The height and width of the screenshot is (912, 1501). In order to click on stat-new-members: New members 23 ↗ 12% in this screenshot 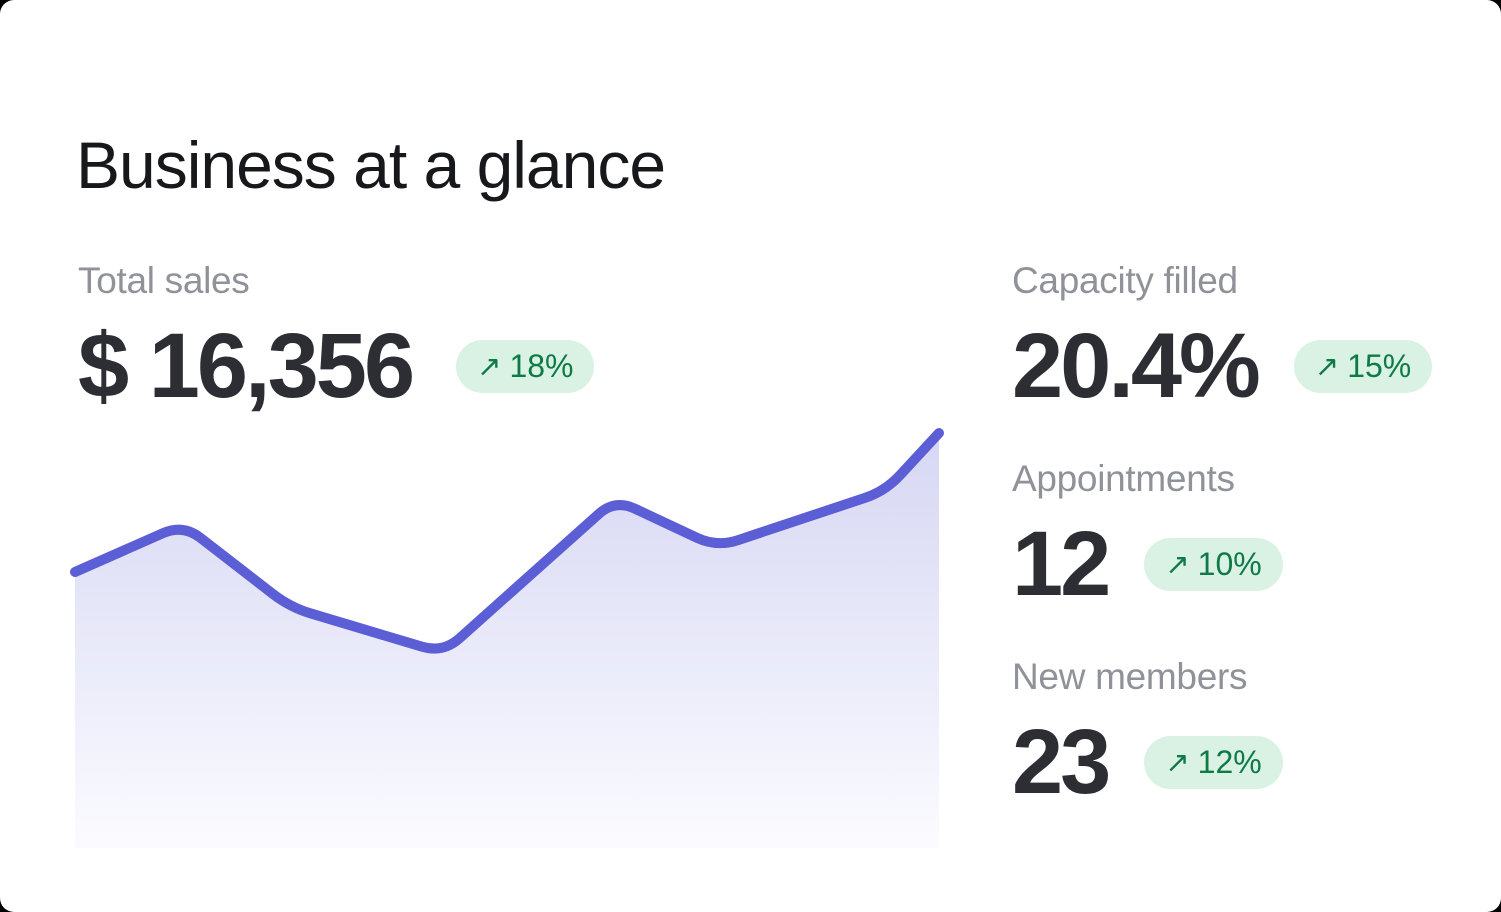, I will do `click(1256, 732)`.